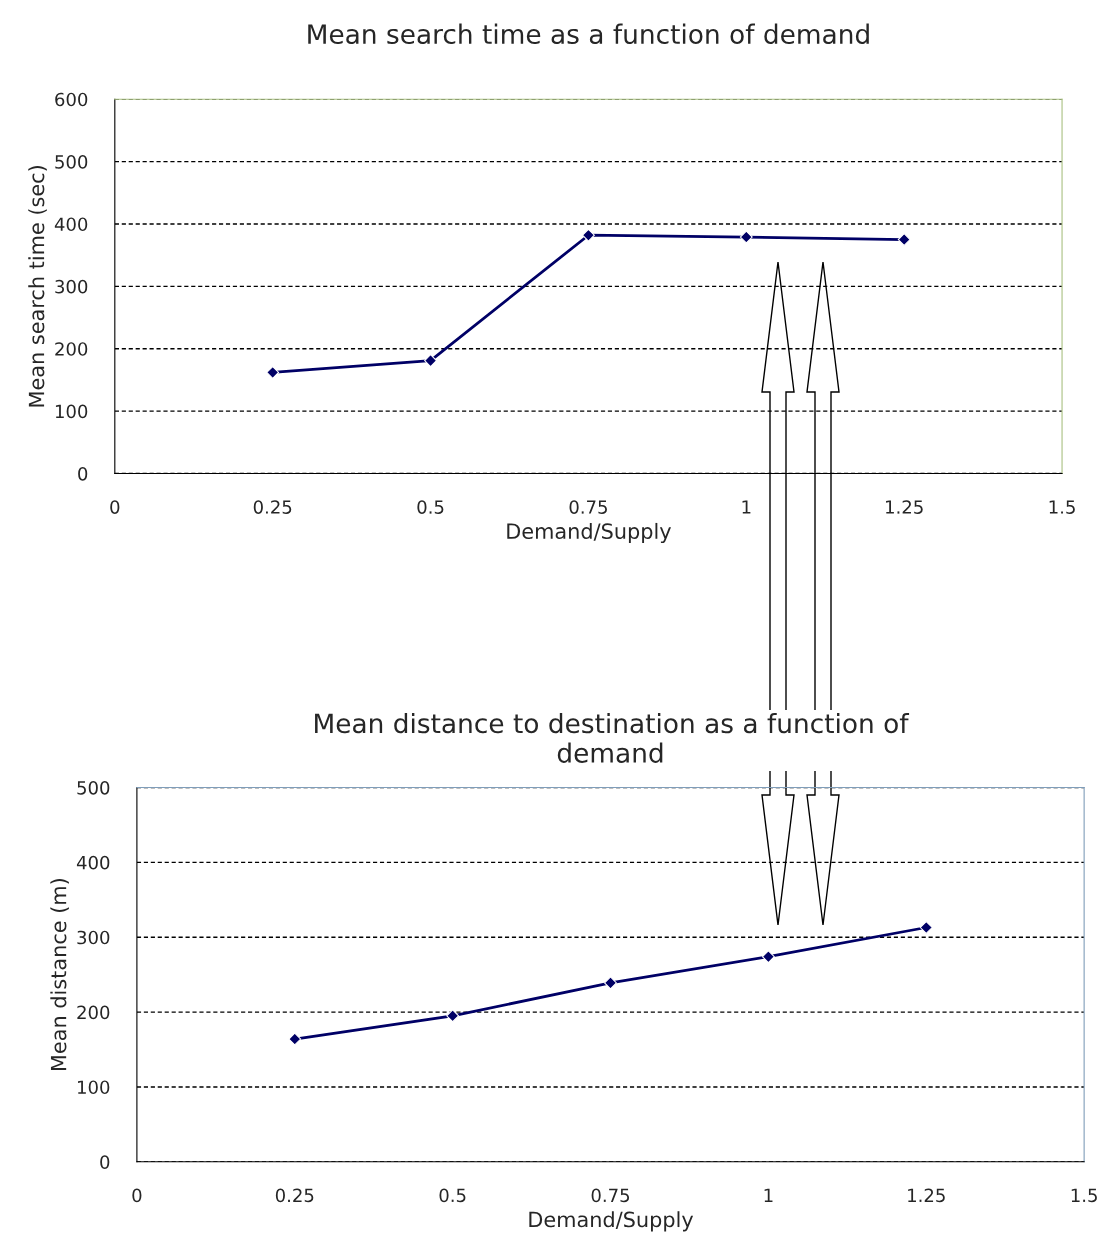 This screenshot has height=1256, width=1104. Describe the element at coordinates (71, 99) in the screenshot. I see `y-tick-label: 600` at that location.